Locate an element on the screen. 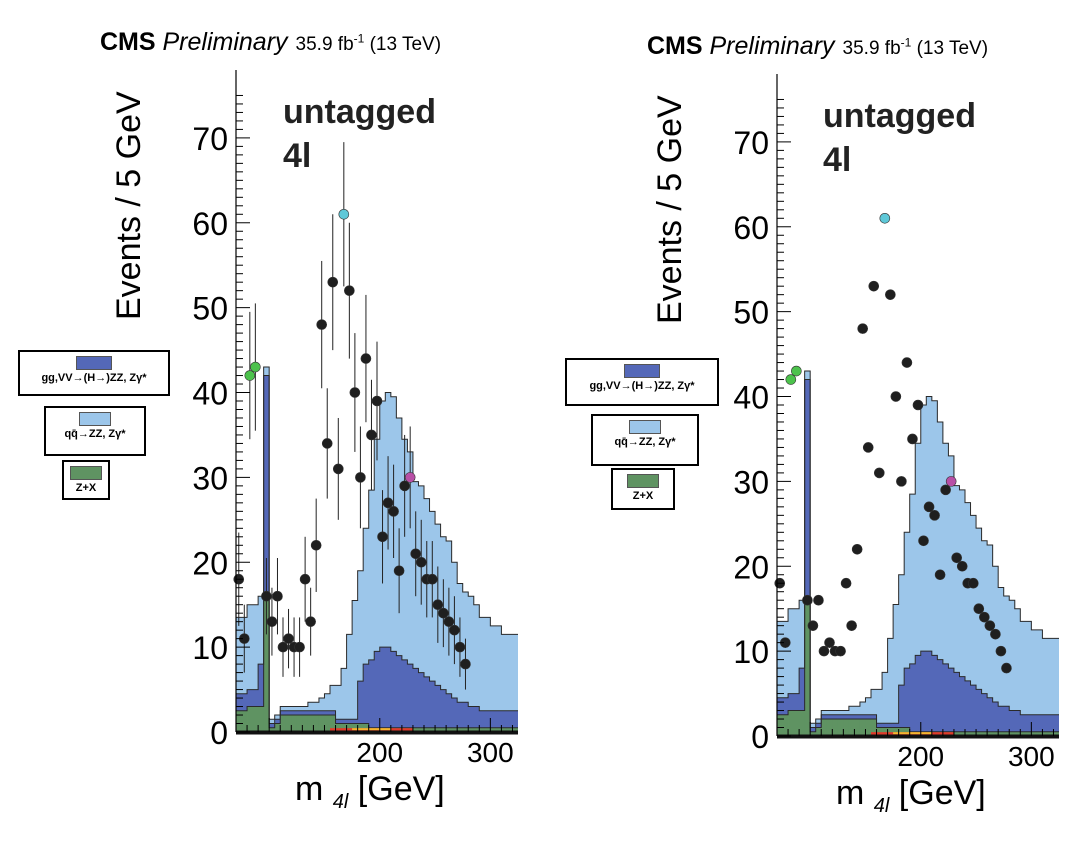 This screenshot has width=1079, height=844. y-tick-label: 60 is located at coordinates (751, 228).